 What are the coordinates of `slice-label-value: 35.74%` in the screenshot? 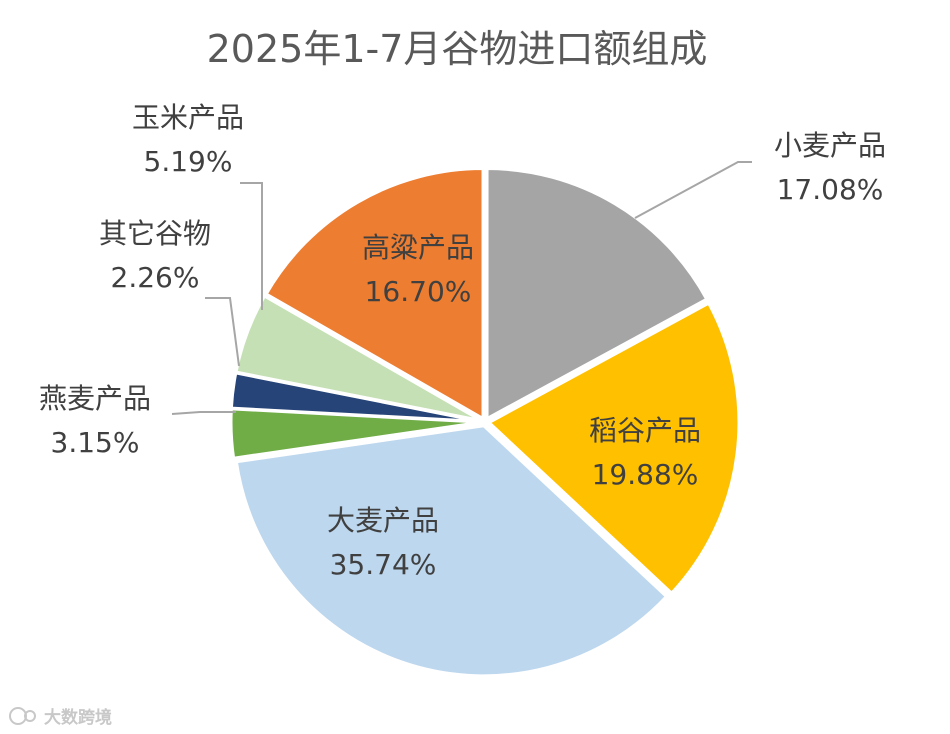 It's located at (383, 564).